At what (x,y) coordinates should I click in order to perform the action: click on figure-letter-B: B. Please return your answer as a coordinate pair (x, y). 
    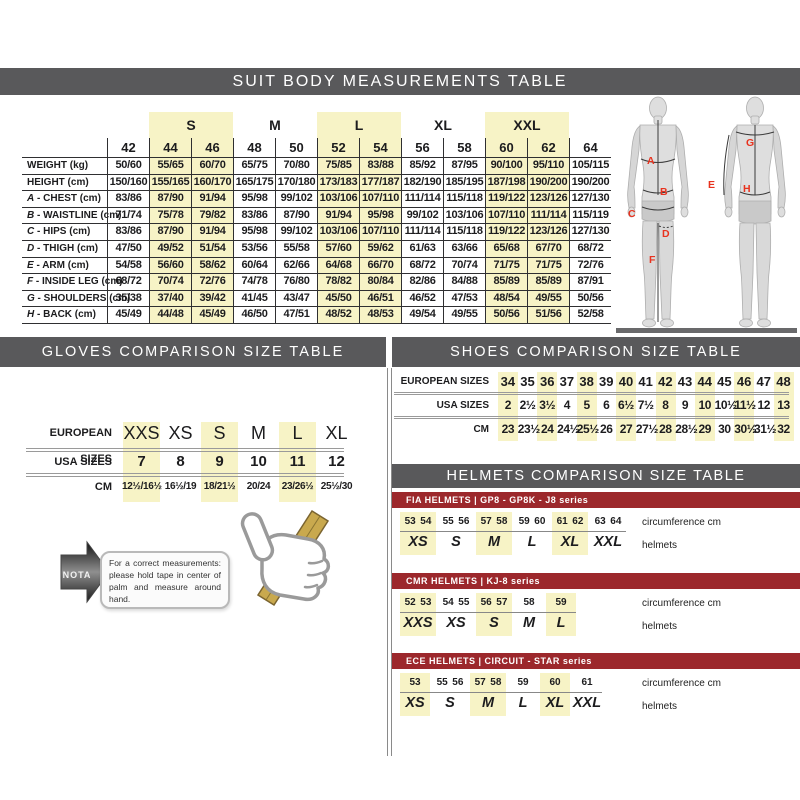
    Looking at the image, I should click on (664, 192).